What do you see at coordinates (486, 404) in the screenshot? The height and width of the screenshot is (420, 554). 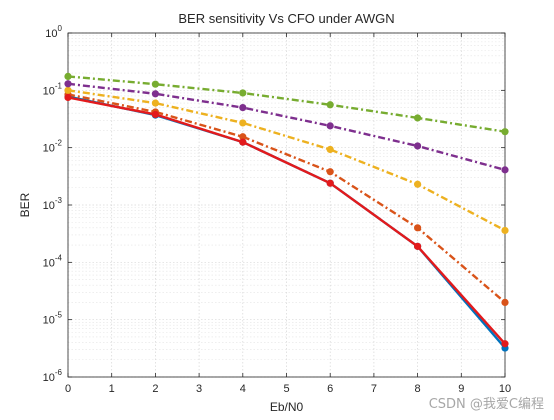 I see `watermark: CSDN @我爱C编程` at bounding box center [486, 404].